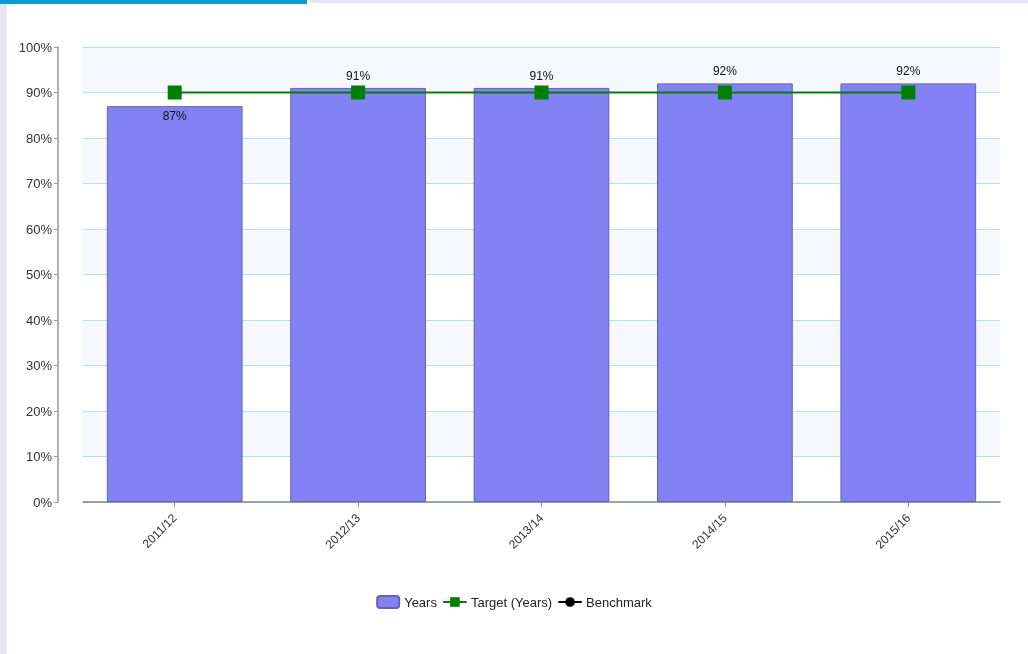 This screenshot has height=654, width=1028. What do you see at coordinates (421, 602) in the screenshot?
I see `legend-label: Years` at bounding box center [421, 602].